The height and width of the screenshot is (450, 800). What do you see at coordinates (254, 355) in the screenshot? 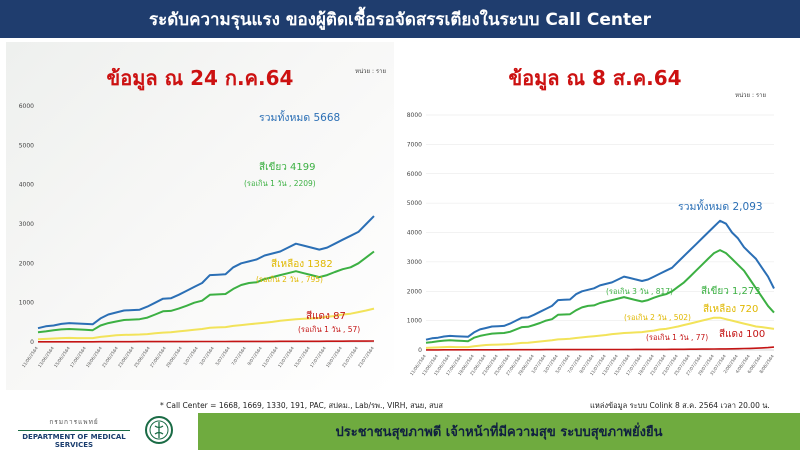
I see `x-tick-label: 9/07/2564` at bounding box center [254, 355].